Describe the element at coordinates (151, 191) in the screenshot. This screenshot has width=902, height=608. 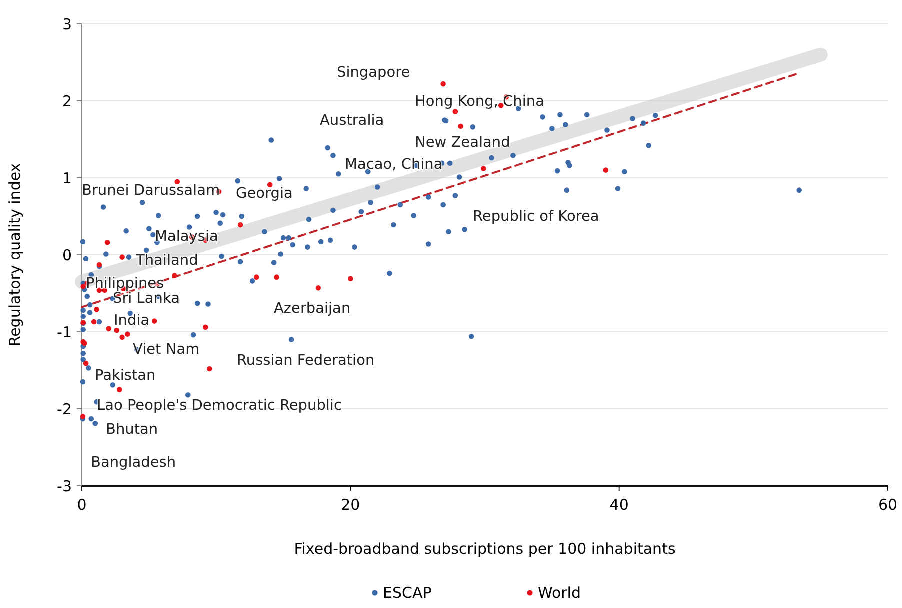
I see `annotation: Brunei Darussalam` at that location.